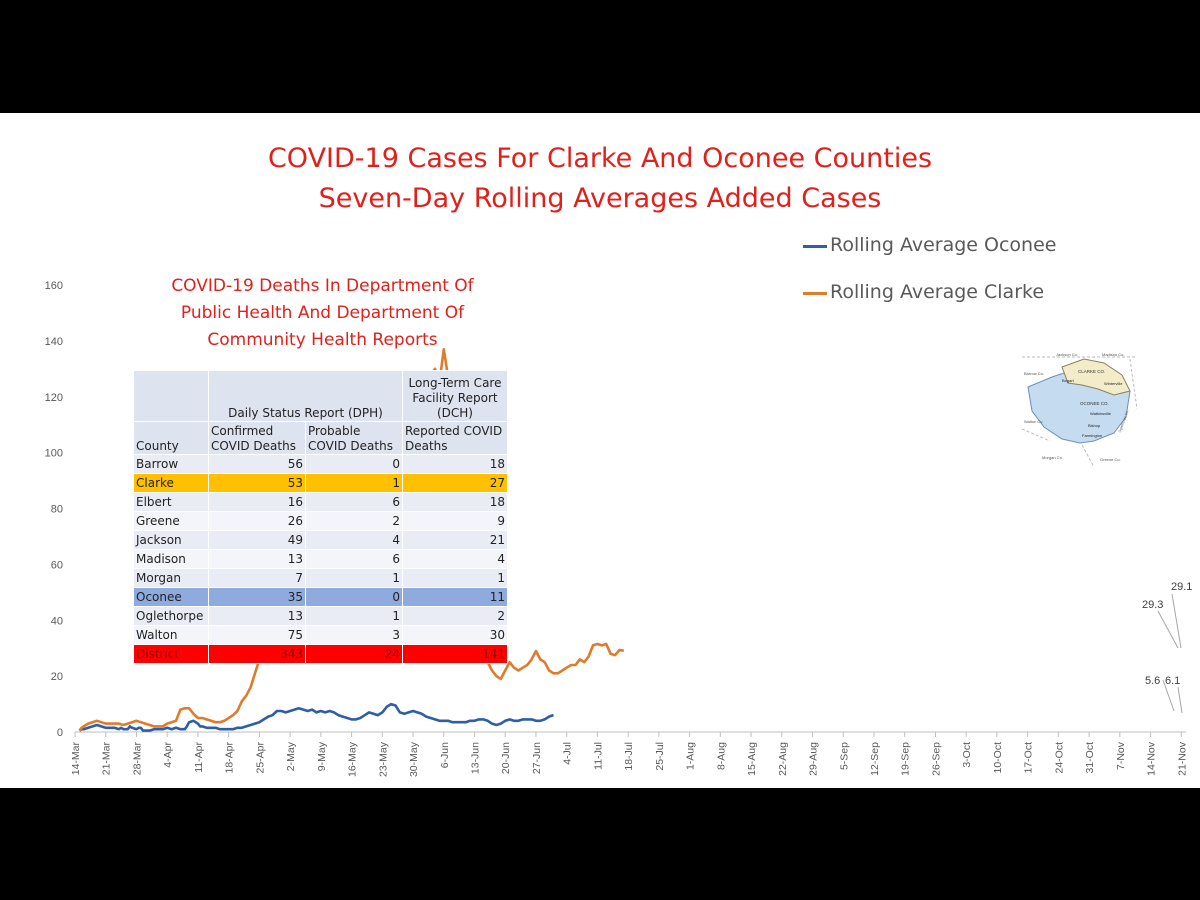 This screenshot has height=900, width=1200. What do you see at coordinates (598, 756) in the screenshot?
I see `x-tick-label: 11-Jul` at bounding box center [598, 756].